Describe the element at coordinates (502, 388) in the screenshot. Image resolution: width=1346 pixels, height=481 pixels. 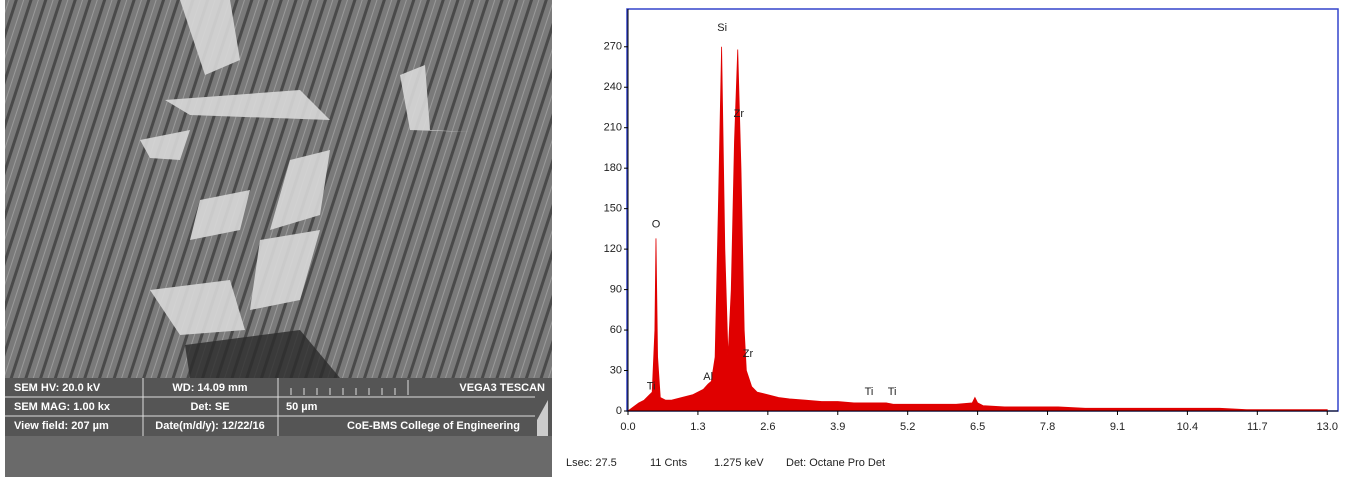
I see `sem-brand: VEGA3 TESCAN` at that location.